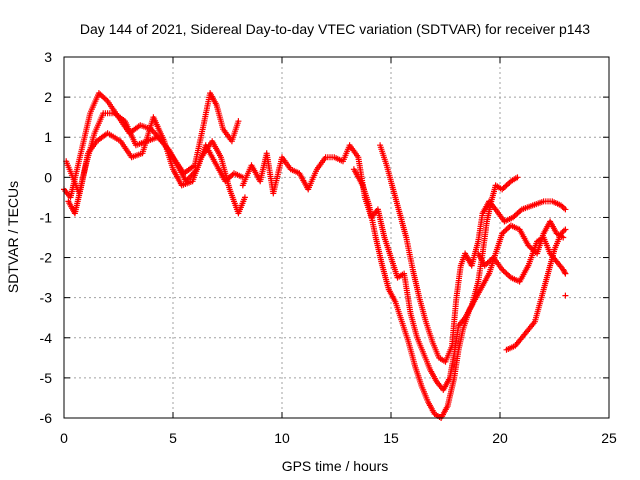 This screenshot has width=640, height=480. What do you see at coordinates (46, 418) in the screenshot?
I see `y-tick-label: -6` at bounding box center [46, 418].